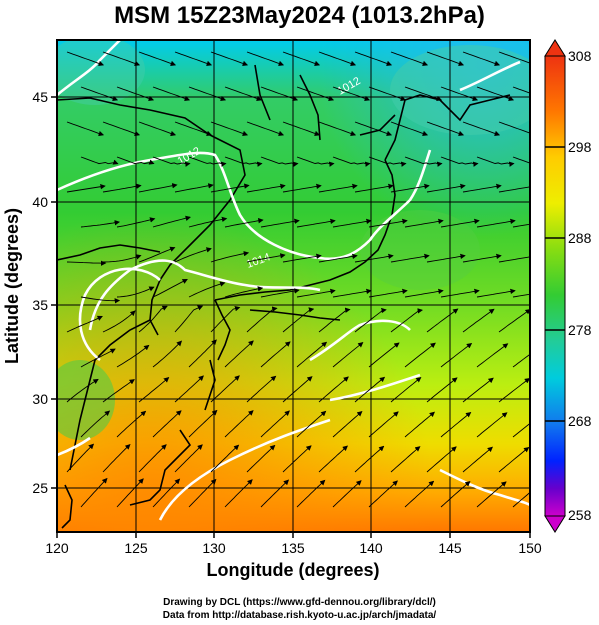  Describe the element at coordinates (293, 548) in the screenshot. I see `x-tick-label: 135` at that location.